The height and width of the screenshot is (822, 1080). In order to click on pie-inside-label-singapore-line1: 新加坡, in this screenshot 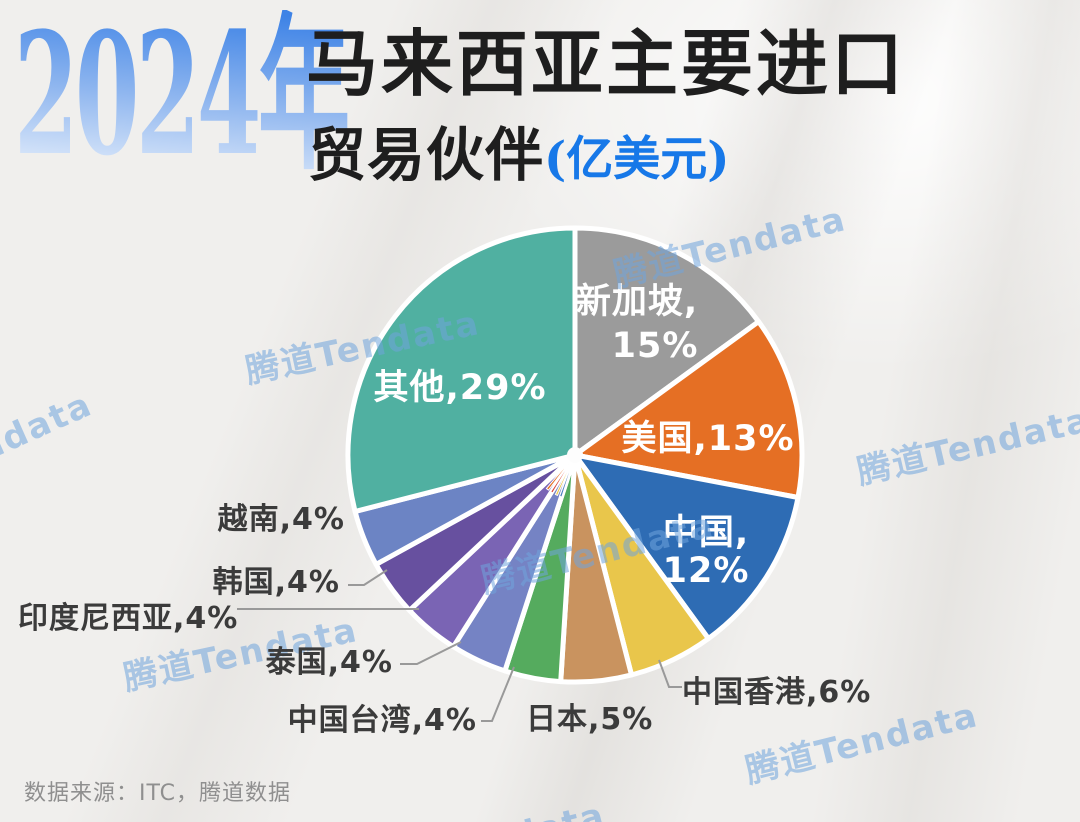, I will do `click(637, 302)`.